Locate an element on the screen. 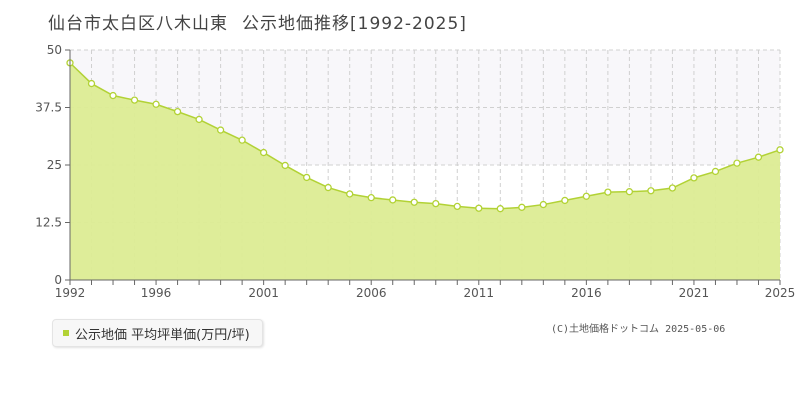  x-tick-label: 2016 is located at coordinates (586, 293).